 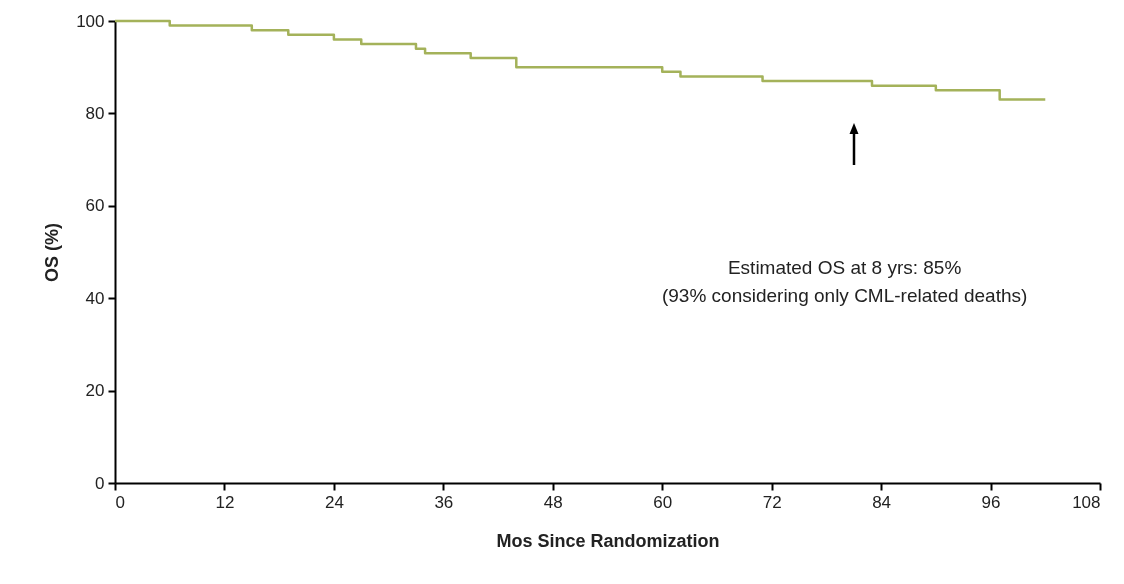 I want to click on x-tick-label: 12, so click(x=225, y=502).